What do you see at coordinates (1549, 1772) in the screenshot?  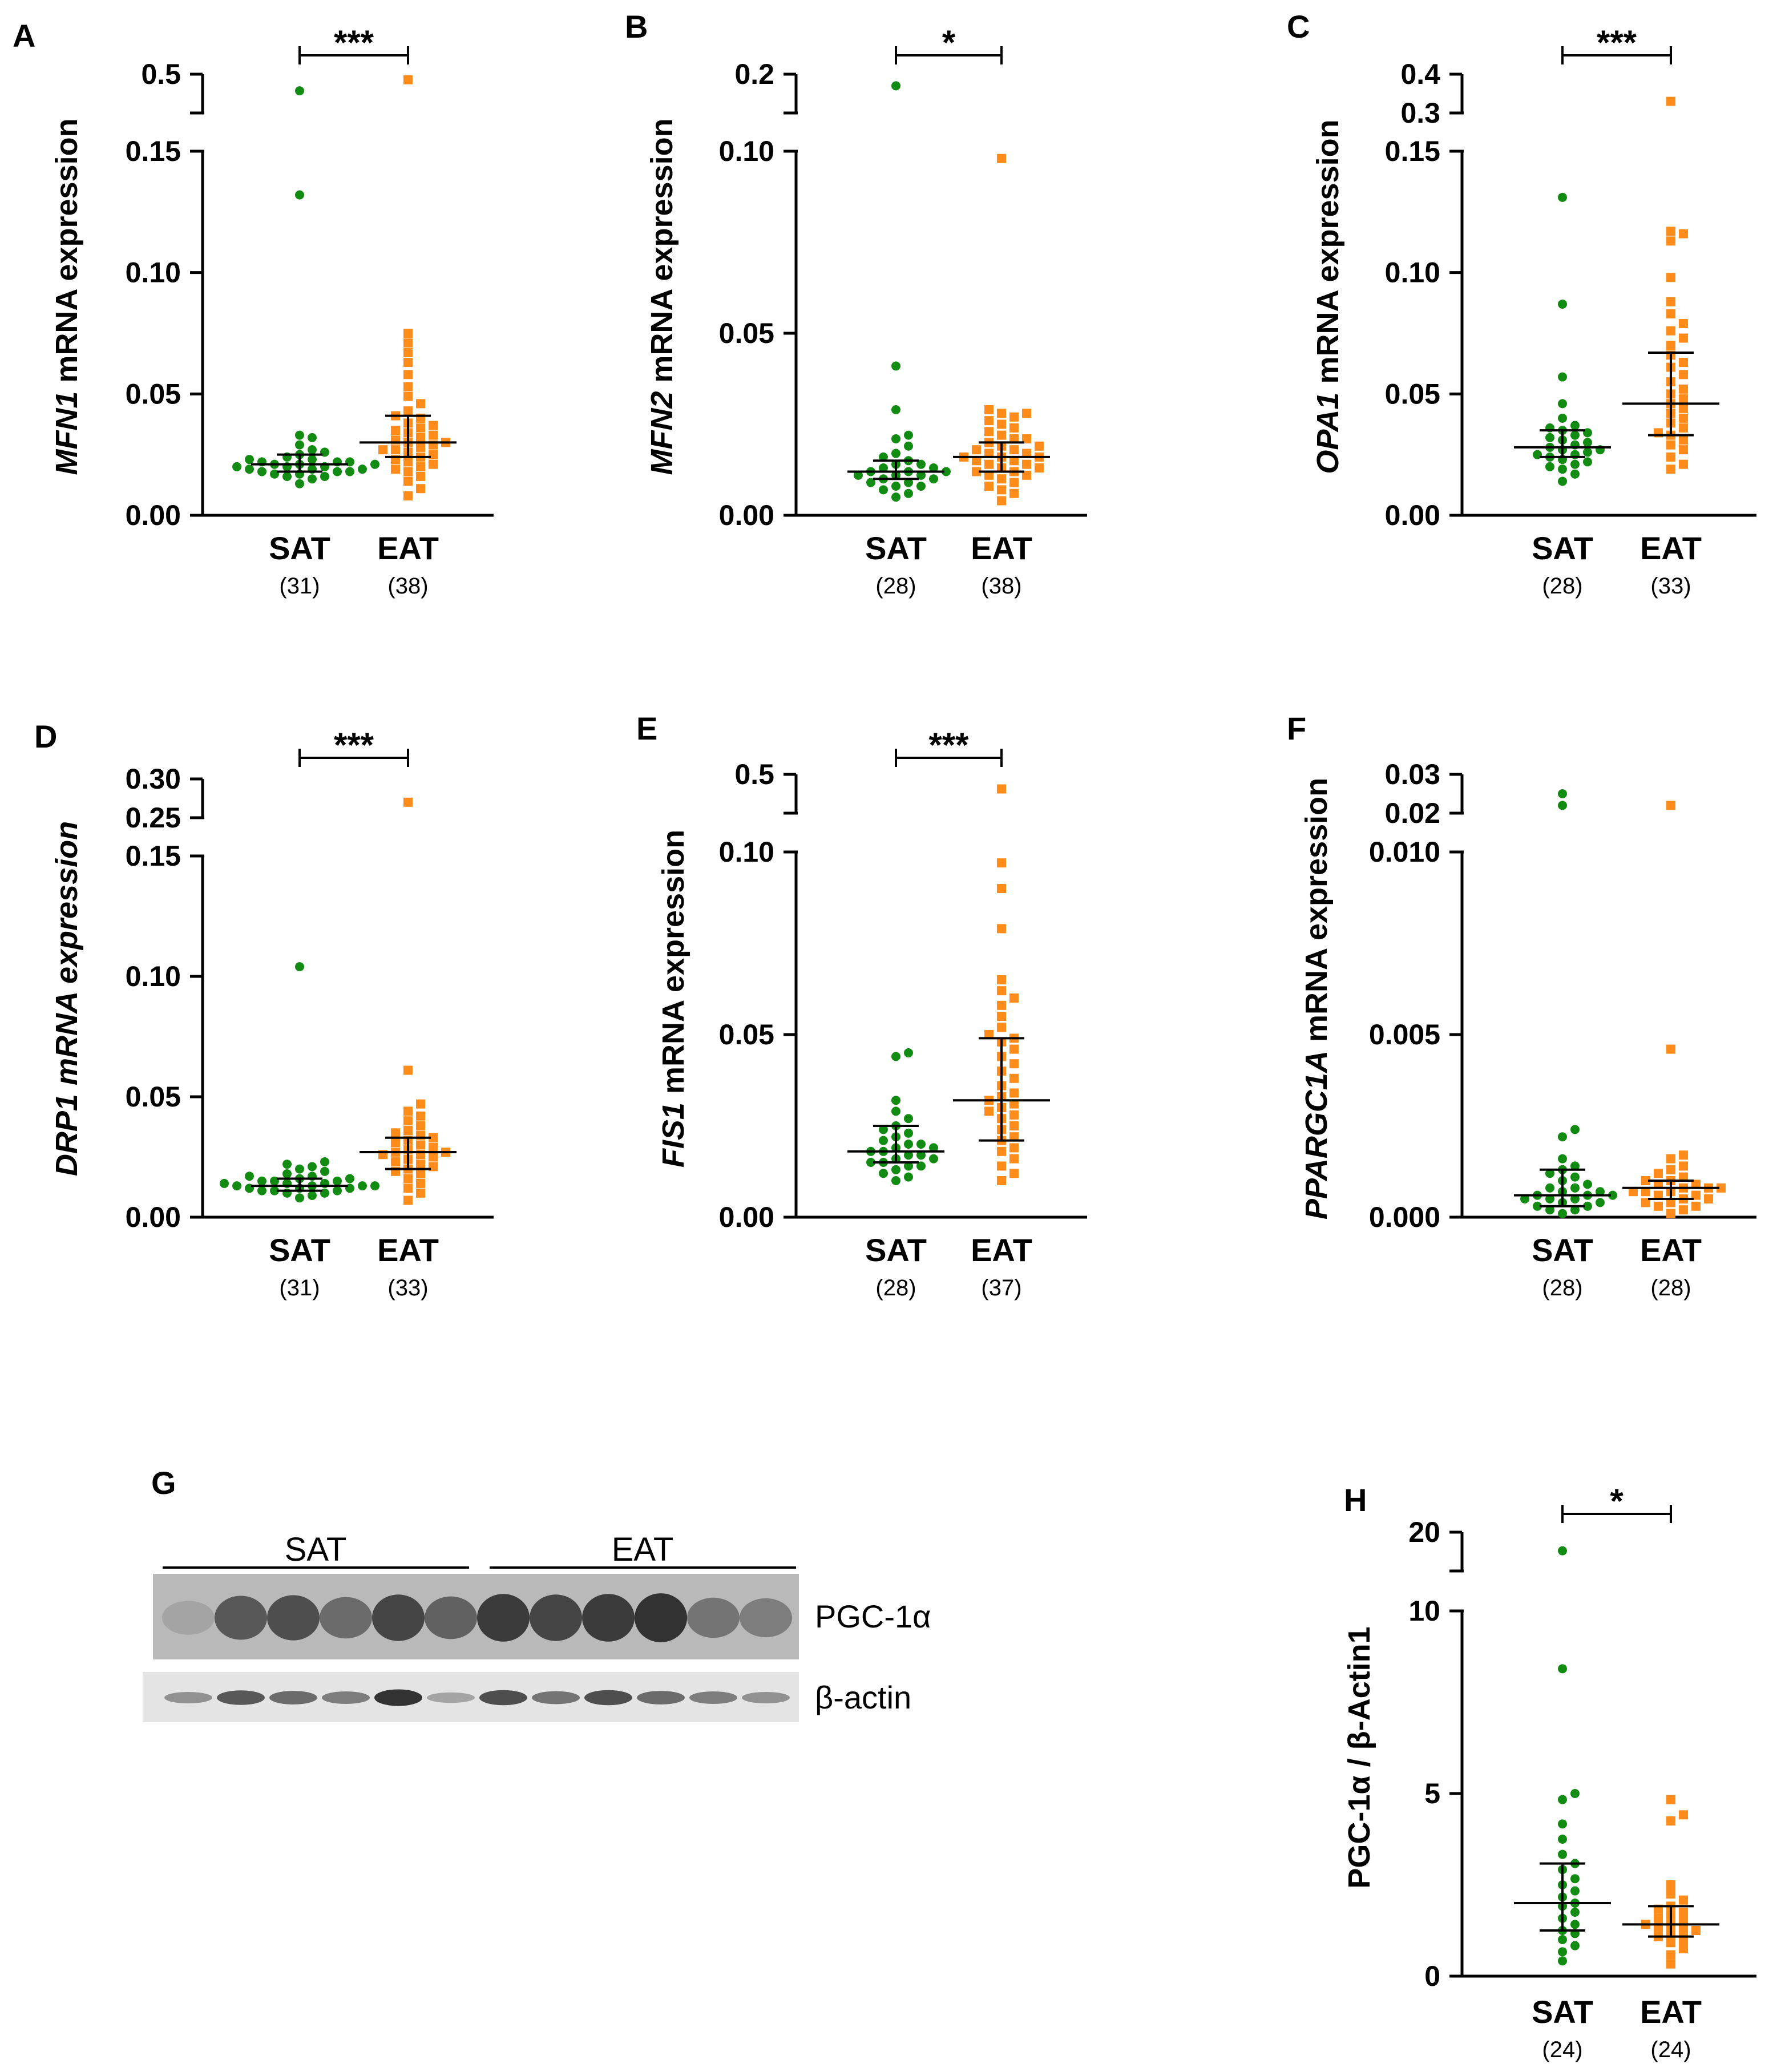 I see `plot-h: 0 5 10 20 PGC-1α / β-Actin1 SAT (24) EAT (24) *` at bounding box center [1549, 1772].